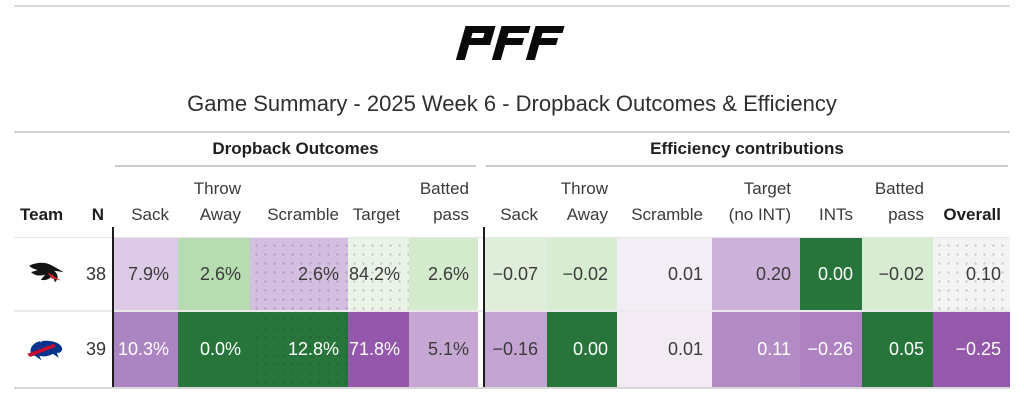 This screenshot has height=411, width=1024. What do you see at coordinates (836, 214) in the screenshot?
I see `col-header-eff-ints: INTs` at bounding box center [836, 214].